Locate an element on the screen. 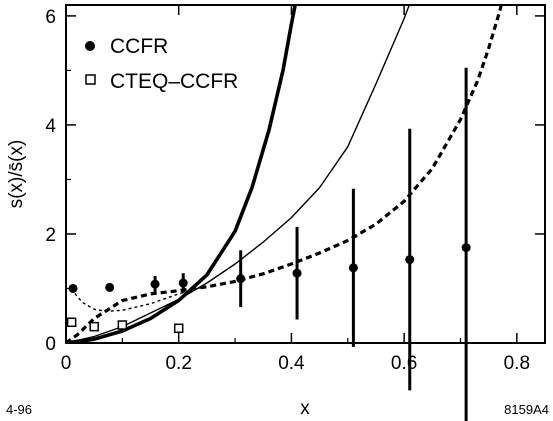 This screenshot has height=421, width=553. x-tick-label: 0.6 is located at coordinates (404, 363).